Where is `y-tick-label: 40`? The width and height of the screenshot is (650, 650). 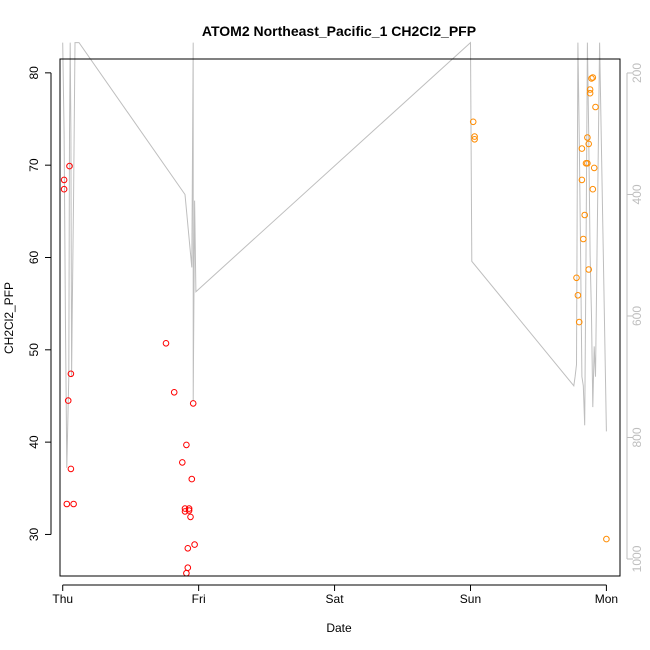 y-tick-label: 40 is located at coordinates (34, 442).